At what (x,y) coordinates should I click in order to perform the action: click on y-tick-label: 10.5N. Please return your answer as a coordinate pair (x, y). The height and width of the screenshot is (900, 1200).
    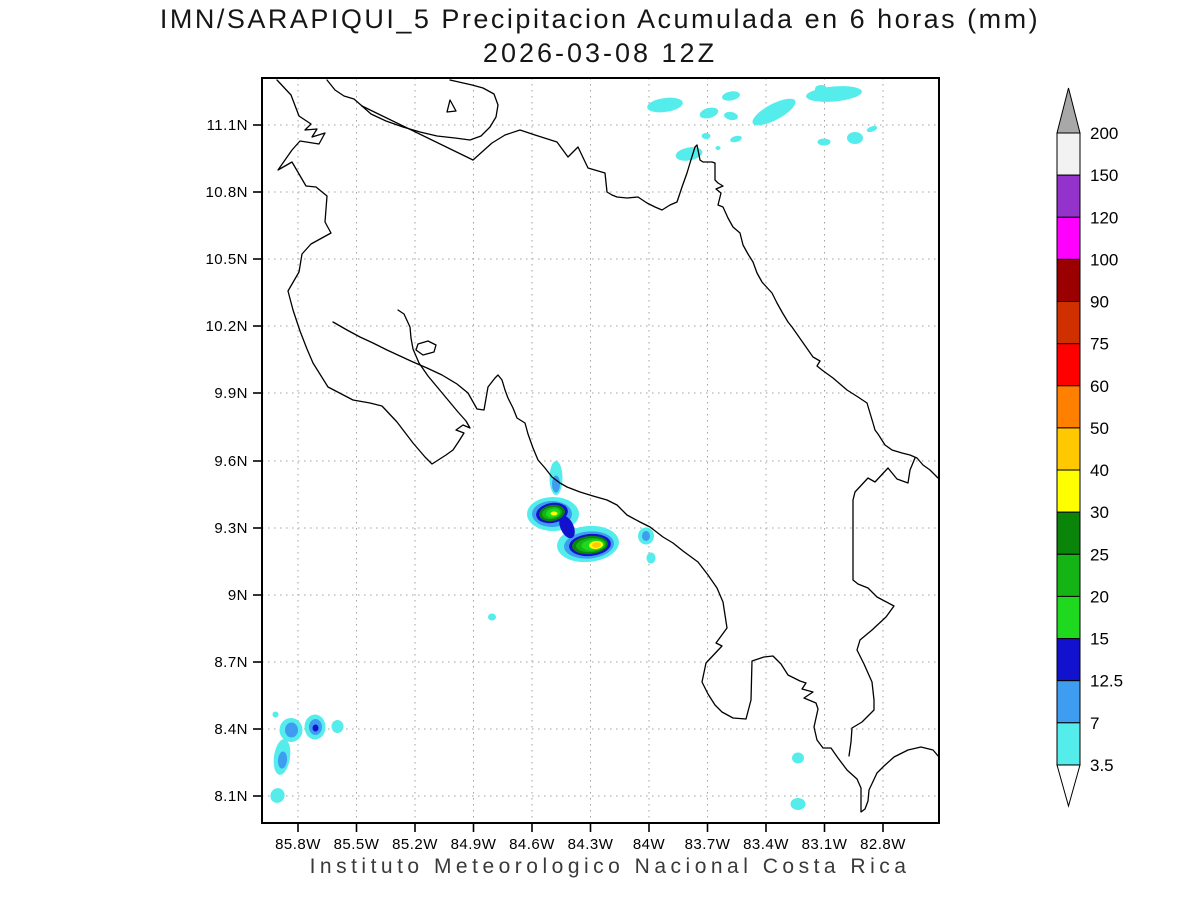
    Looking at the image, I should click on (226, 259).